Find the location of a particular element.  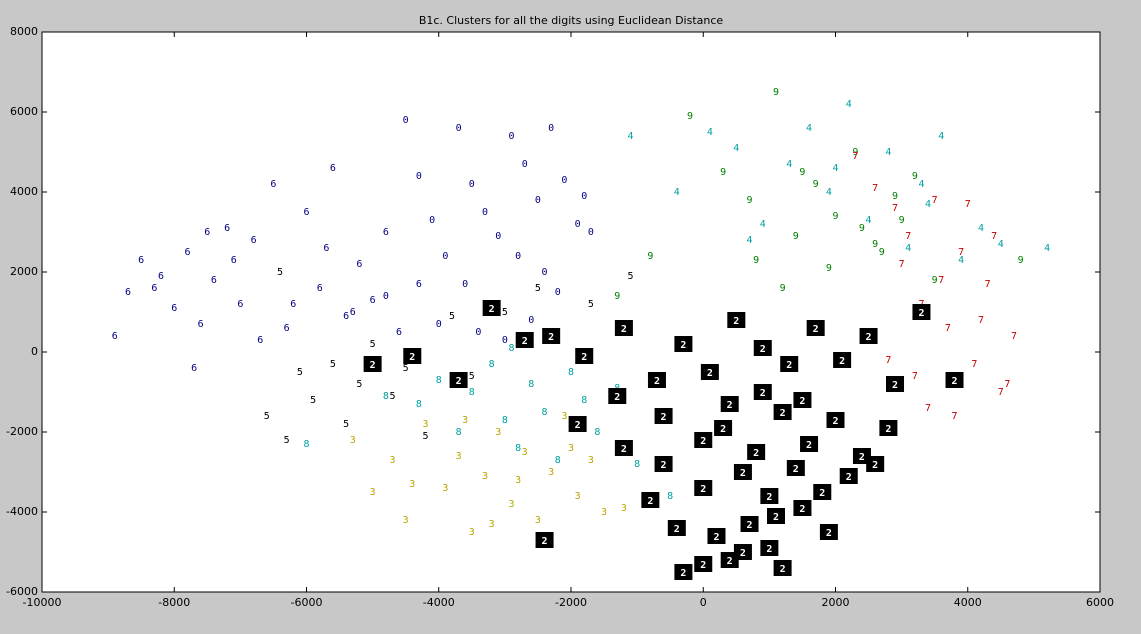

x-tick-label: 6000 is located at coordinates (1100, 602).